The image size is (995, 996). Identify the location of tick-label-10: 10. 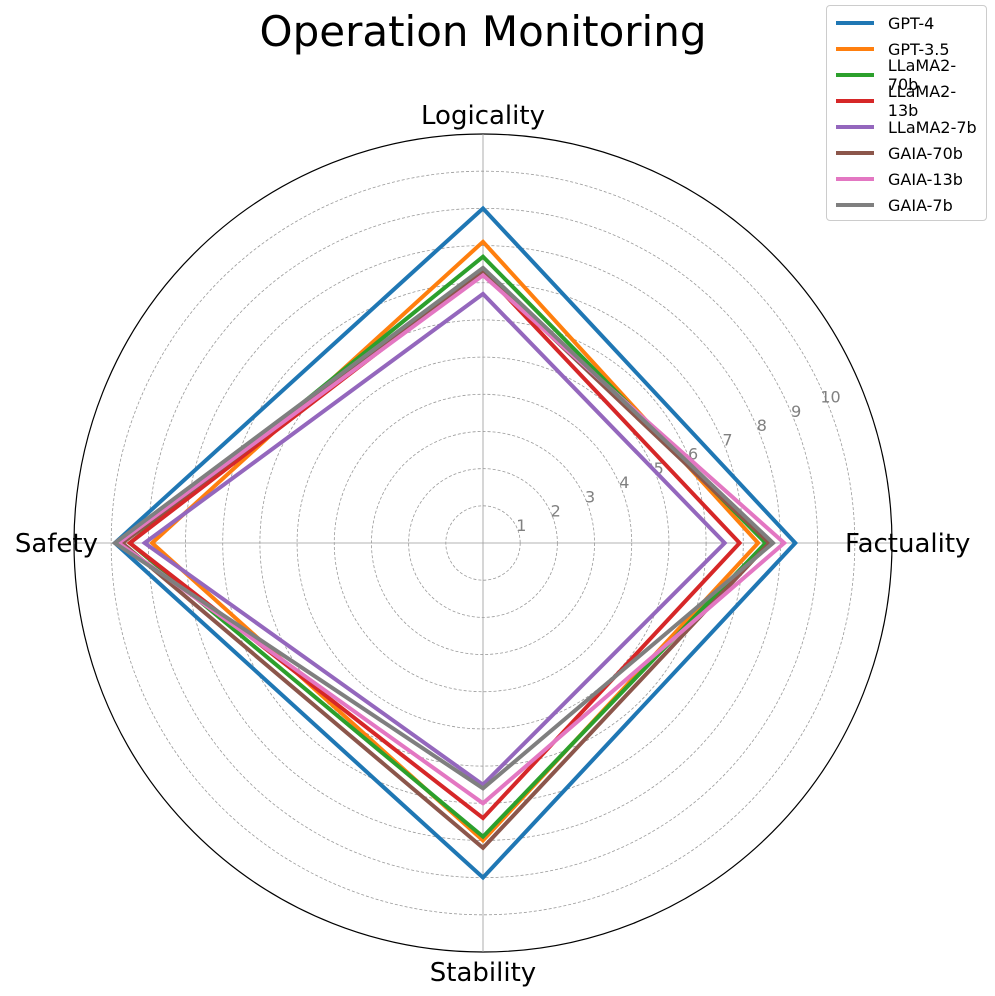
(830, 397).